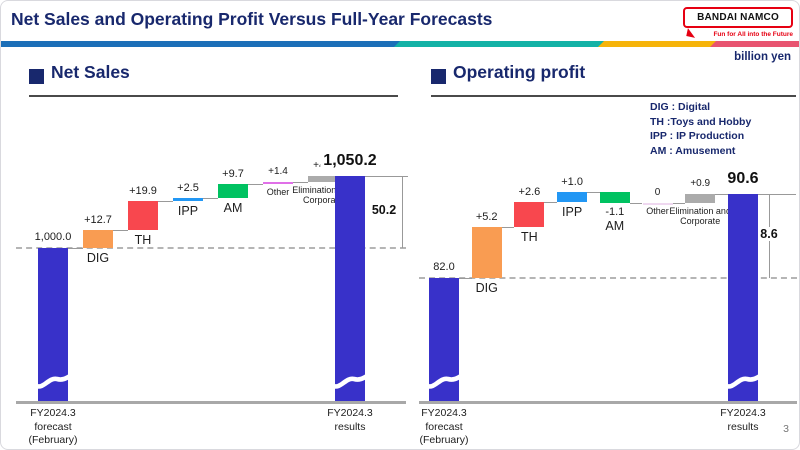  What do you see at coordinates (233, 173) in the screenshot?
I see `value-label-am: +9.7` at bounding box center [233, 173].